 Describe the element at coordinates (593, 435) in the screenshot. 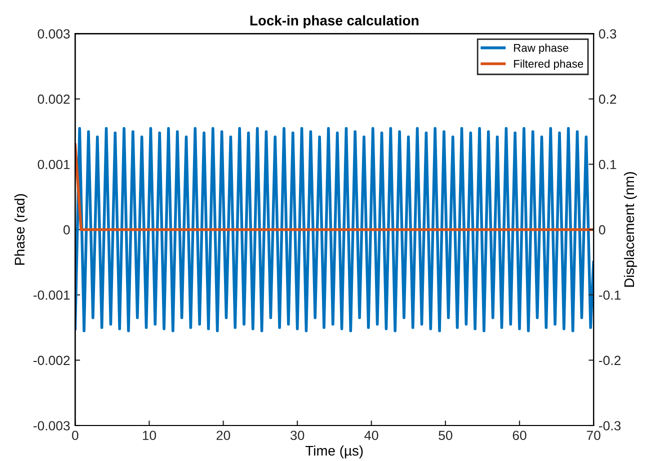

I see `x-tick-label: 70` at that location.